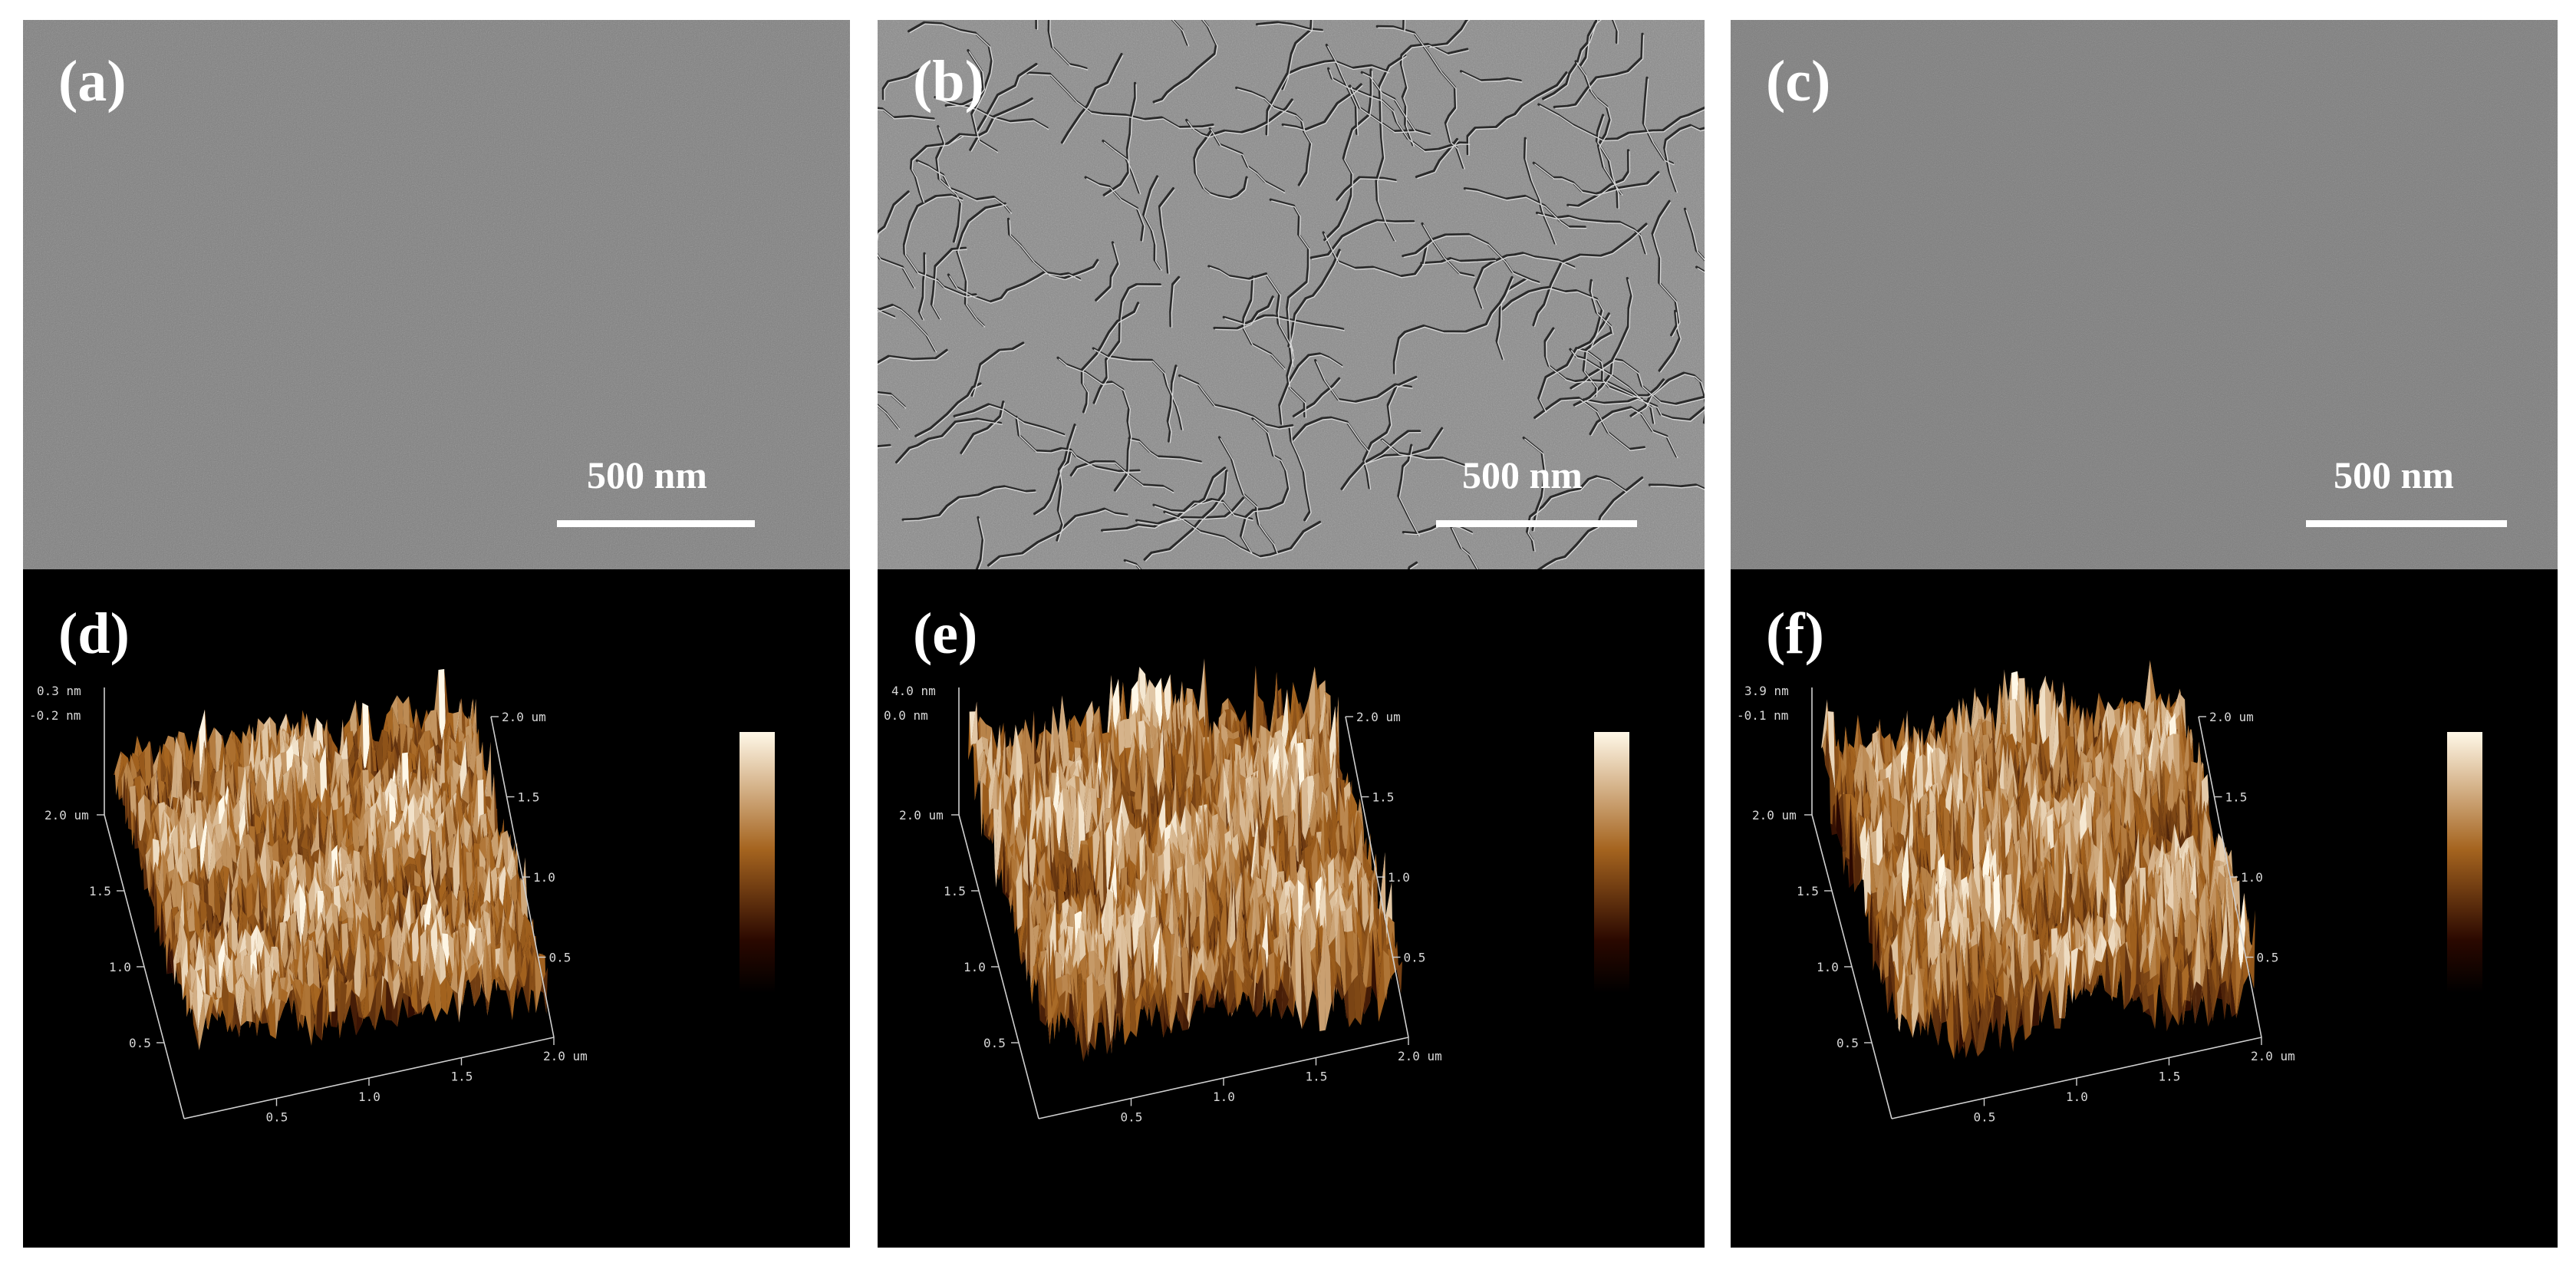  What do you see at coordinates (331, 859) in the screenshot?
I see `surface-mesh` at bounding box center [331, 859].